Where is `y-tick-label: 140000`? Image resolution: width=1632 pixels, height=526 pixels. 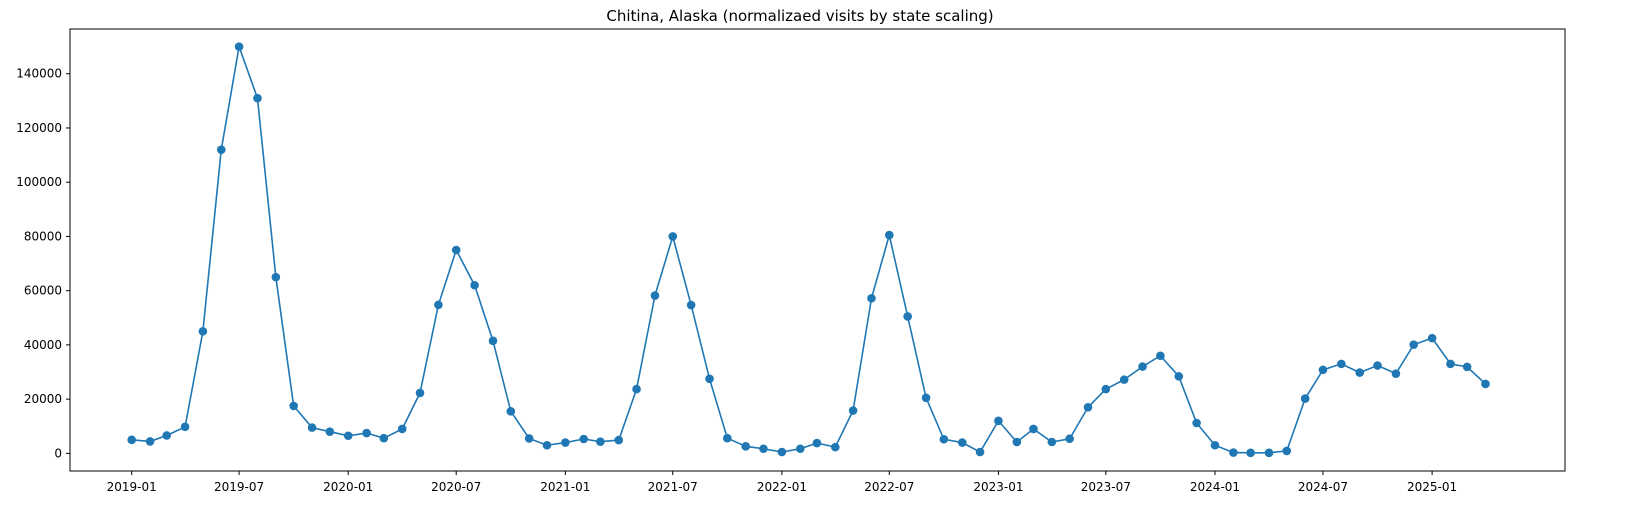 y-tick-label: 140000 is located at coordinates (39, 74).